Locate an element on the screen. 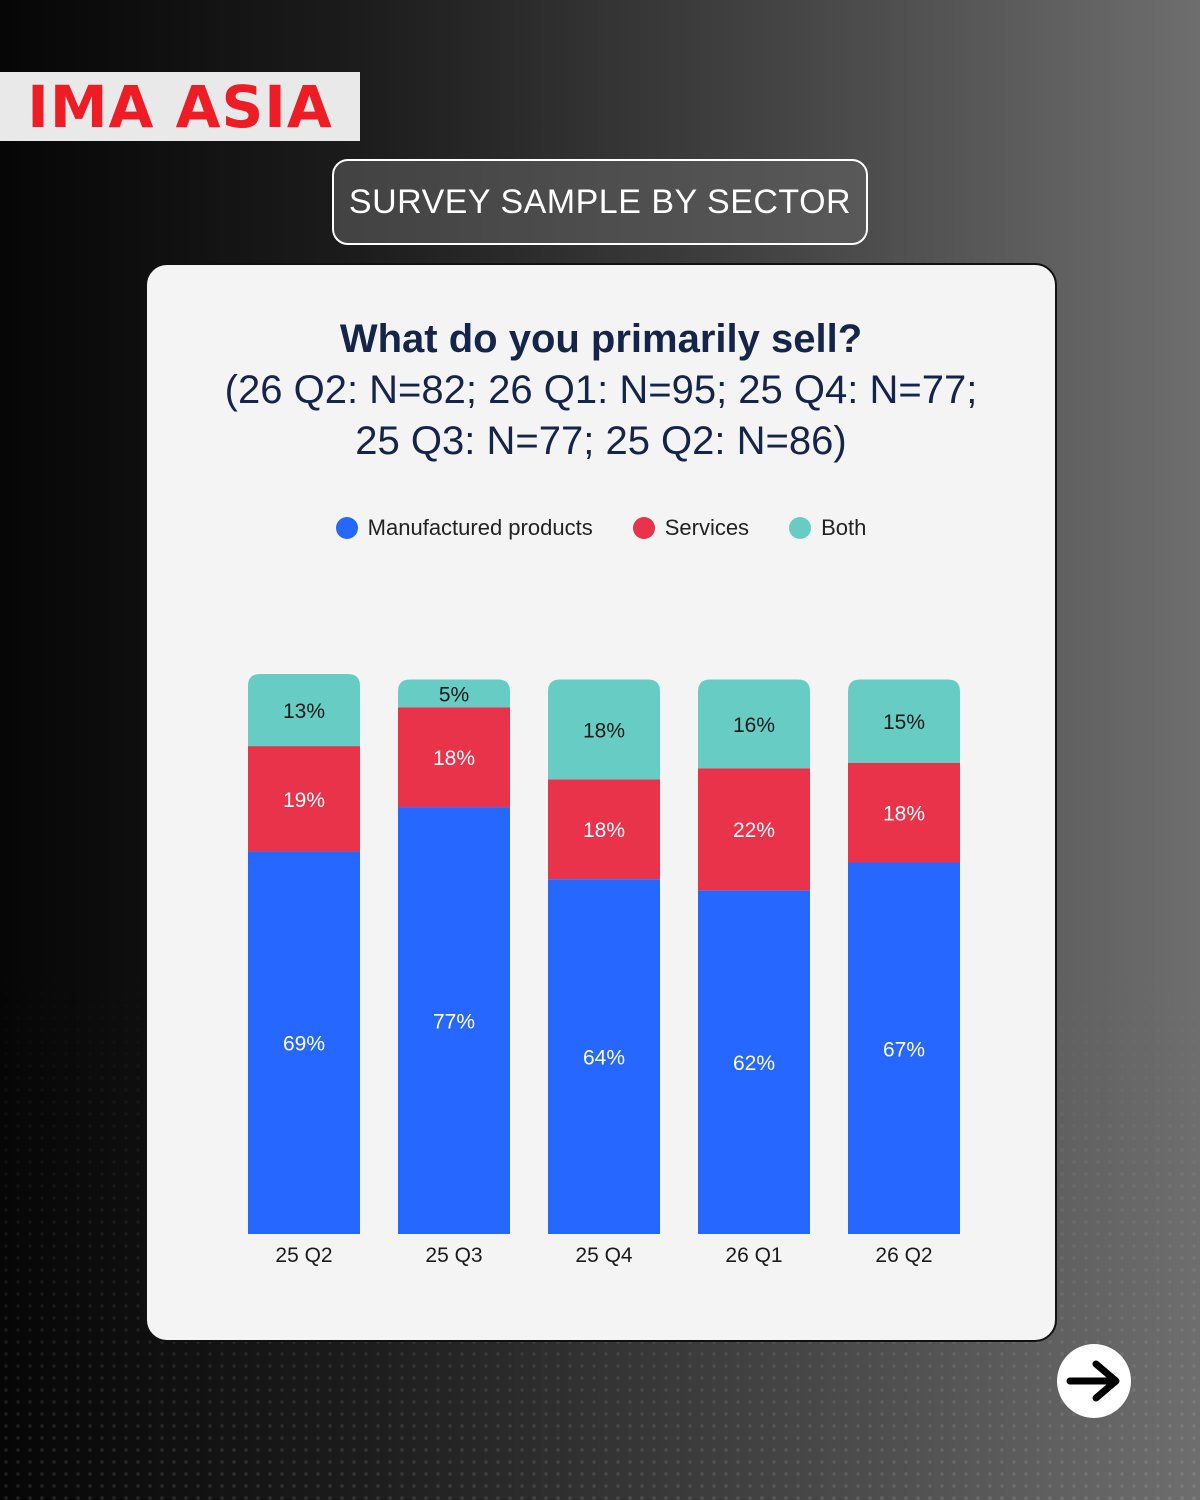 The width and height of the screenshot is (1200, 1500). data-label-manufactured-products-26-q2: 67% is located at coordinates (904, 1049).